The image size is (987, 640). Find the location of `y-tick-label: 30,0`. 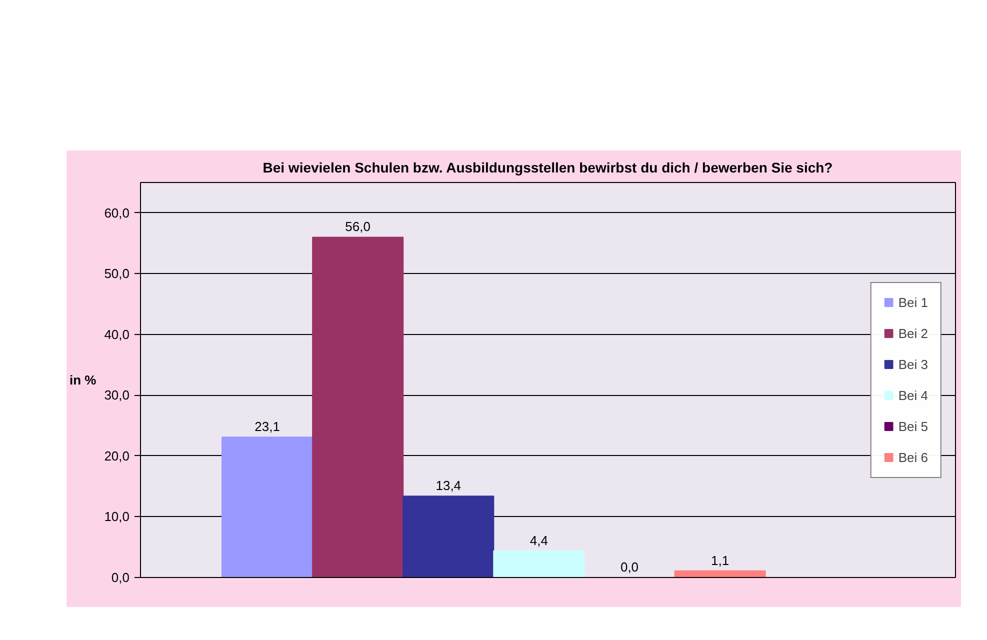

y-tick-label: 30,0 is located at coordinates (117, 395).